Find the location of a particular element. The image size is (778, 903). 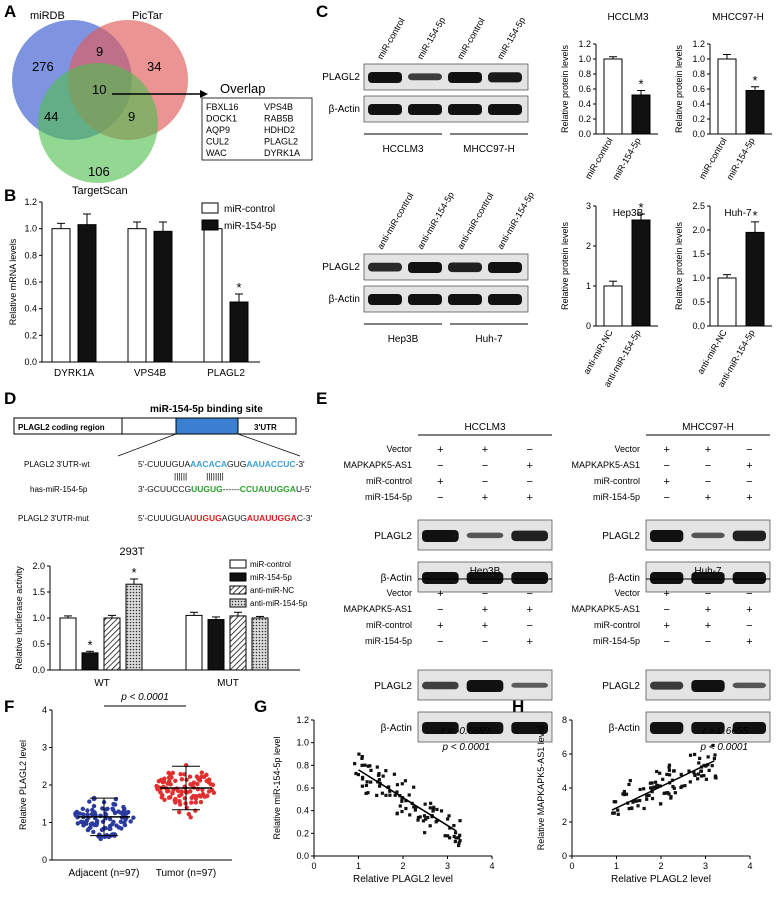

x-tick-label: Tumor (n=97) is located at coordinates (186, 873).